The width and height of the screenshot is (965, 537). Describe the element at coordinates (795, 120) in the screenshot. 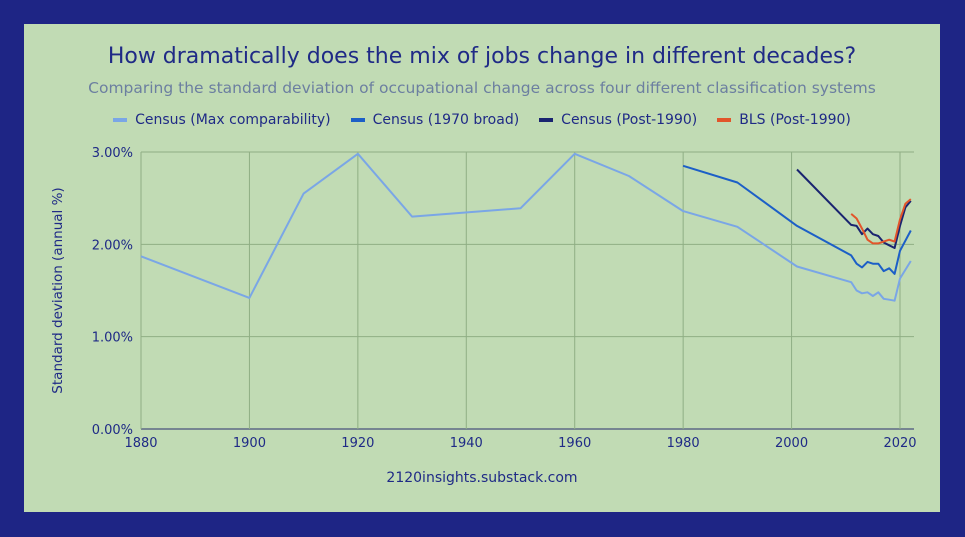

I see `legend-label: BLS (Post-1990)` at that location.